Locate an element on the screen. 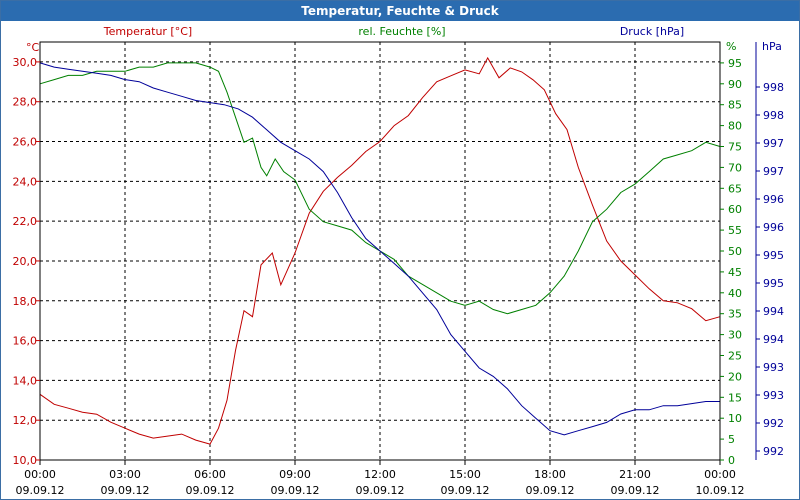 Image resolution: width=800 pixels, height=500 pixels. humidity-tick-label: 80 is located at coordinates (735, 126).